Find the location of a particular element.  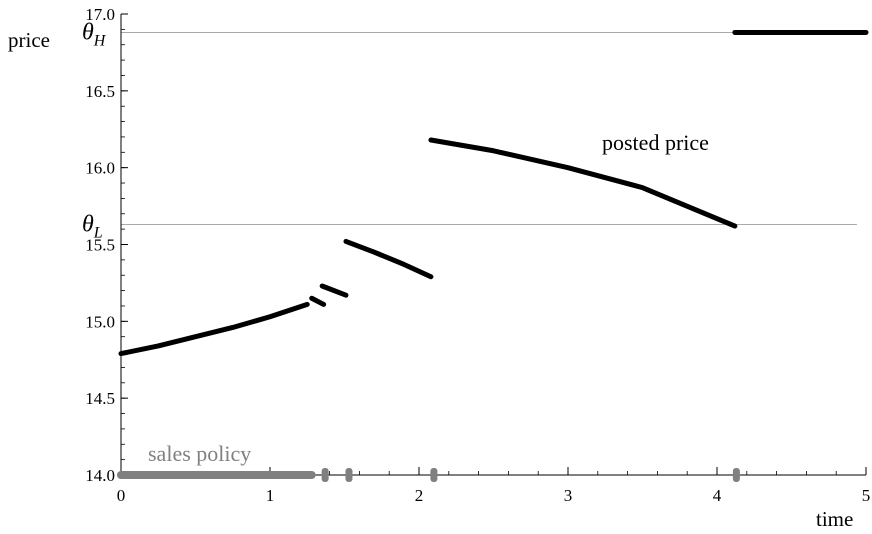

y-tick-label: 16.0 is located at coordinates (100, 168).